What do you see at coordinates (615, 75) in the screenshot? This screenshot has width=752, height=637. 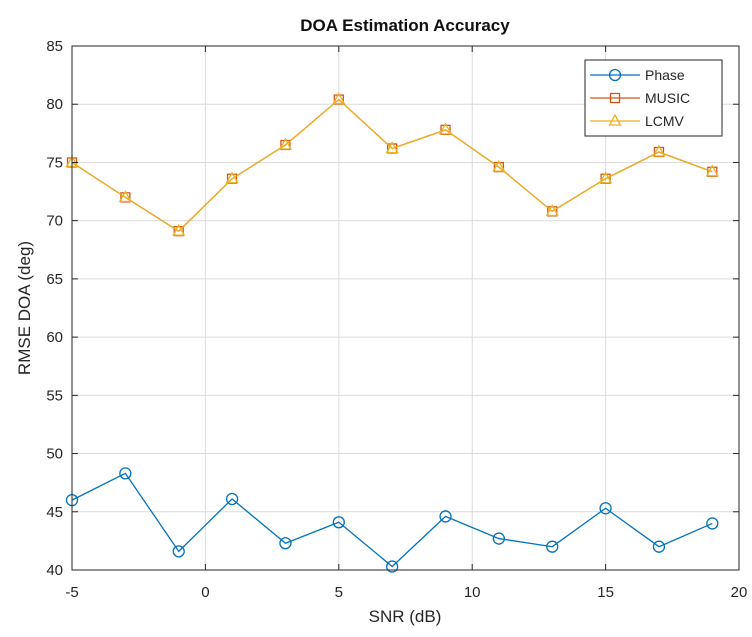 I see `legend-marker-phase` at bounding box center [615, 75].